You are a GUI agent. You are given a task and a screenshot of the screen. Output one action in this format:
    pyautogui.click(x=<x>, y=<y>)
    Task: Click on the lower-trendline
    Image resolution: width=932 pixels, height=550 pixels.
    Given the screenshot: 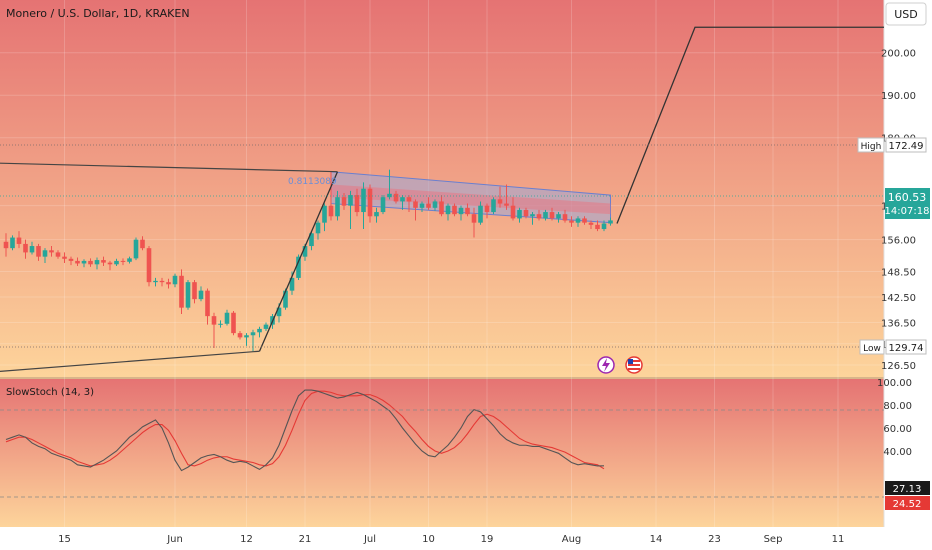 What is the action you would take?
    pyautogui.click(x=130, y=361)
    